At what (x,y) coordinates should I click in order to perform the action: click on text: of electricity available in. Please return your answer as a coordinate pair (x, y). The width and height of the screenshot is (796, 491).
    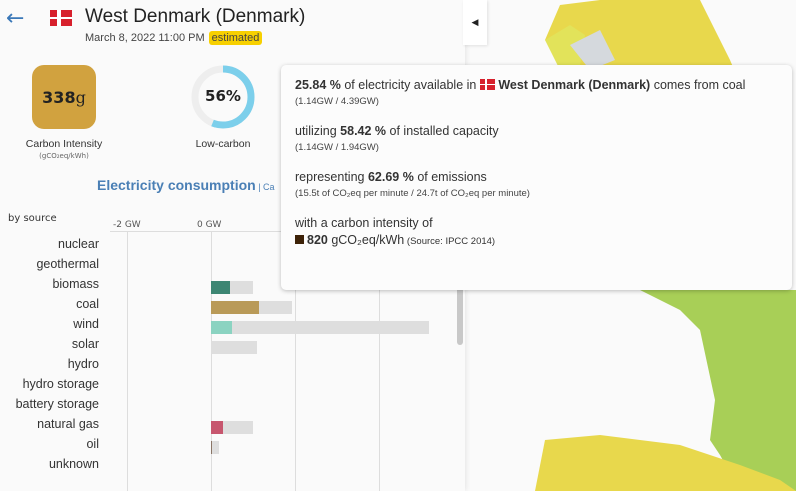
    Looking at the image, I should click on (410, 85).